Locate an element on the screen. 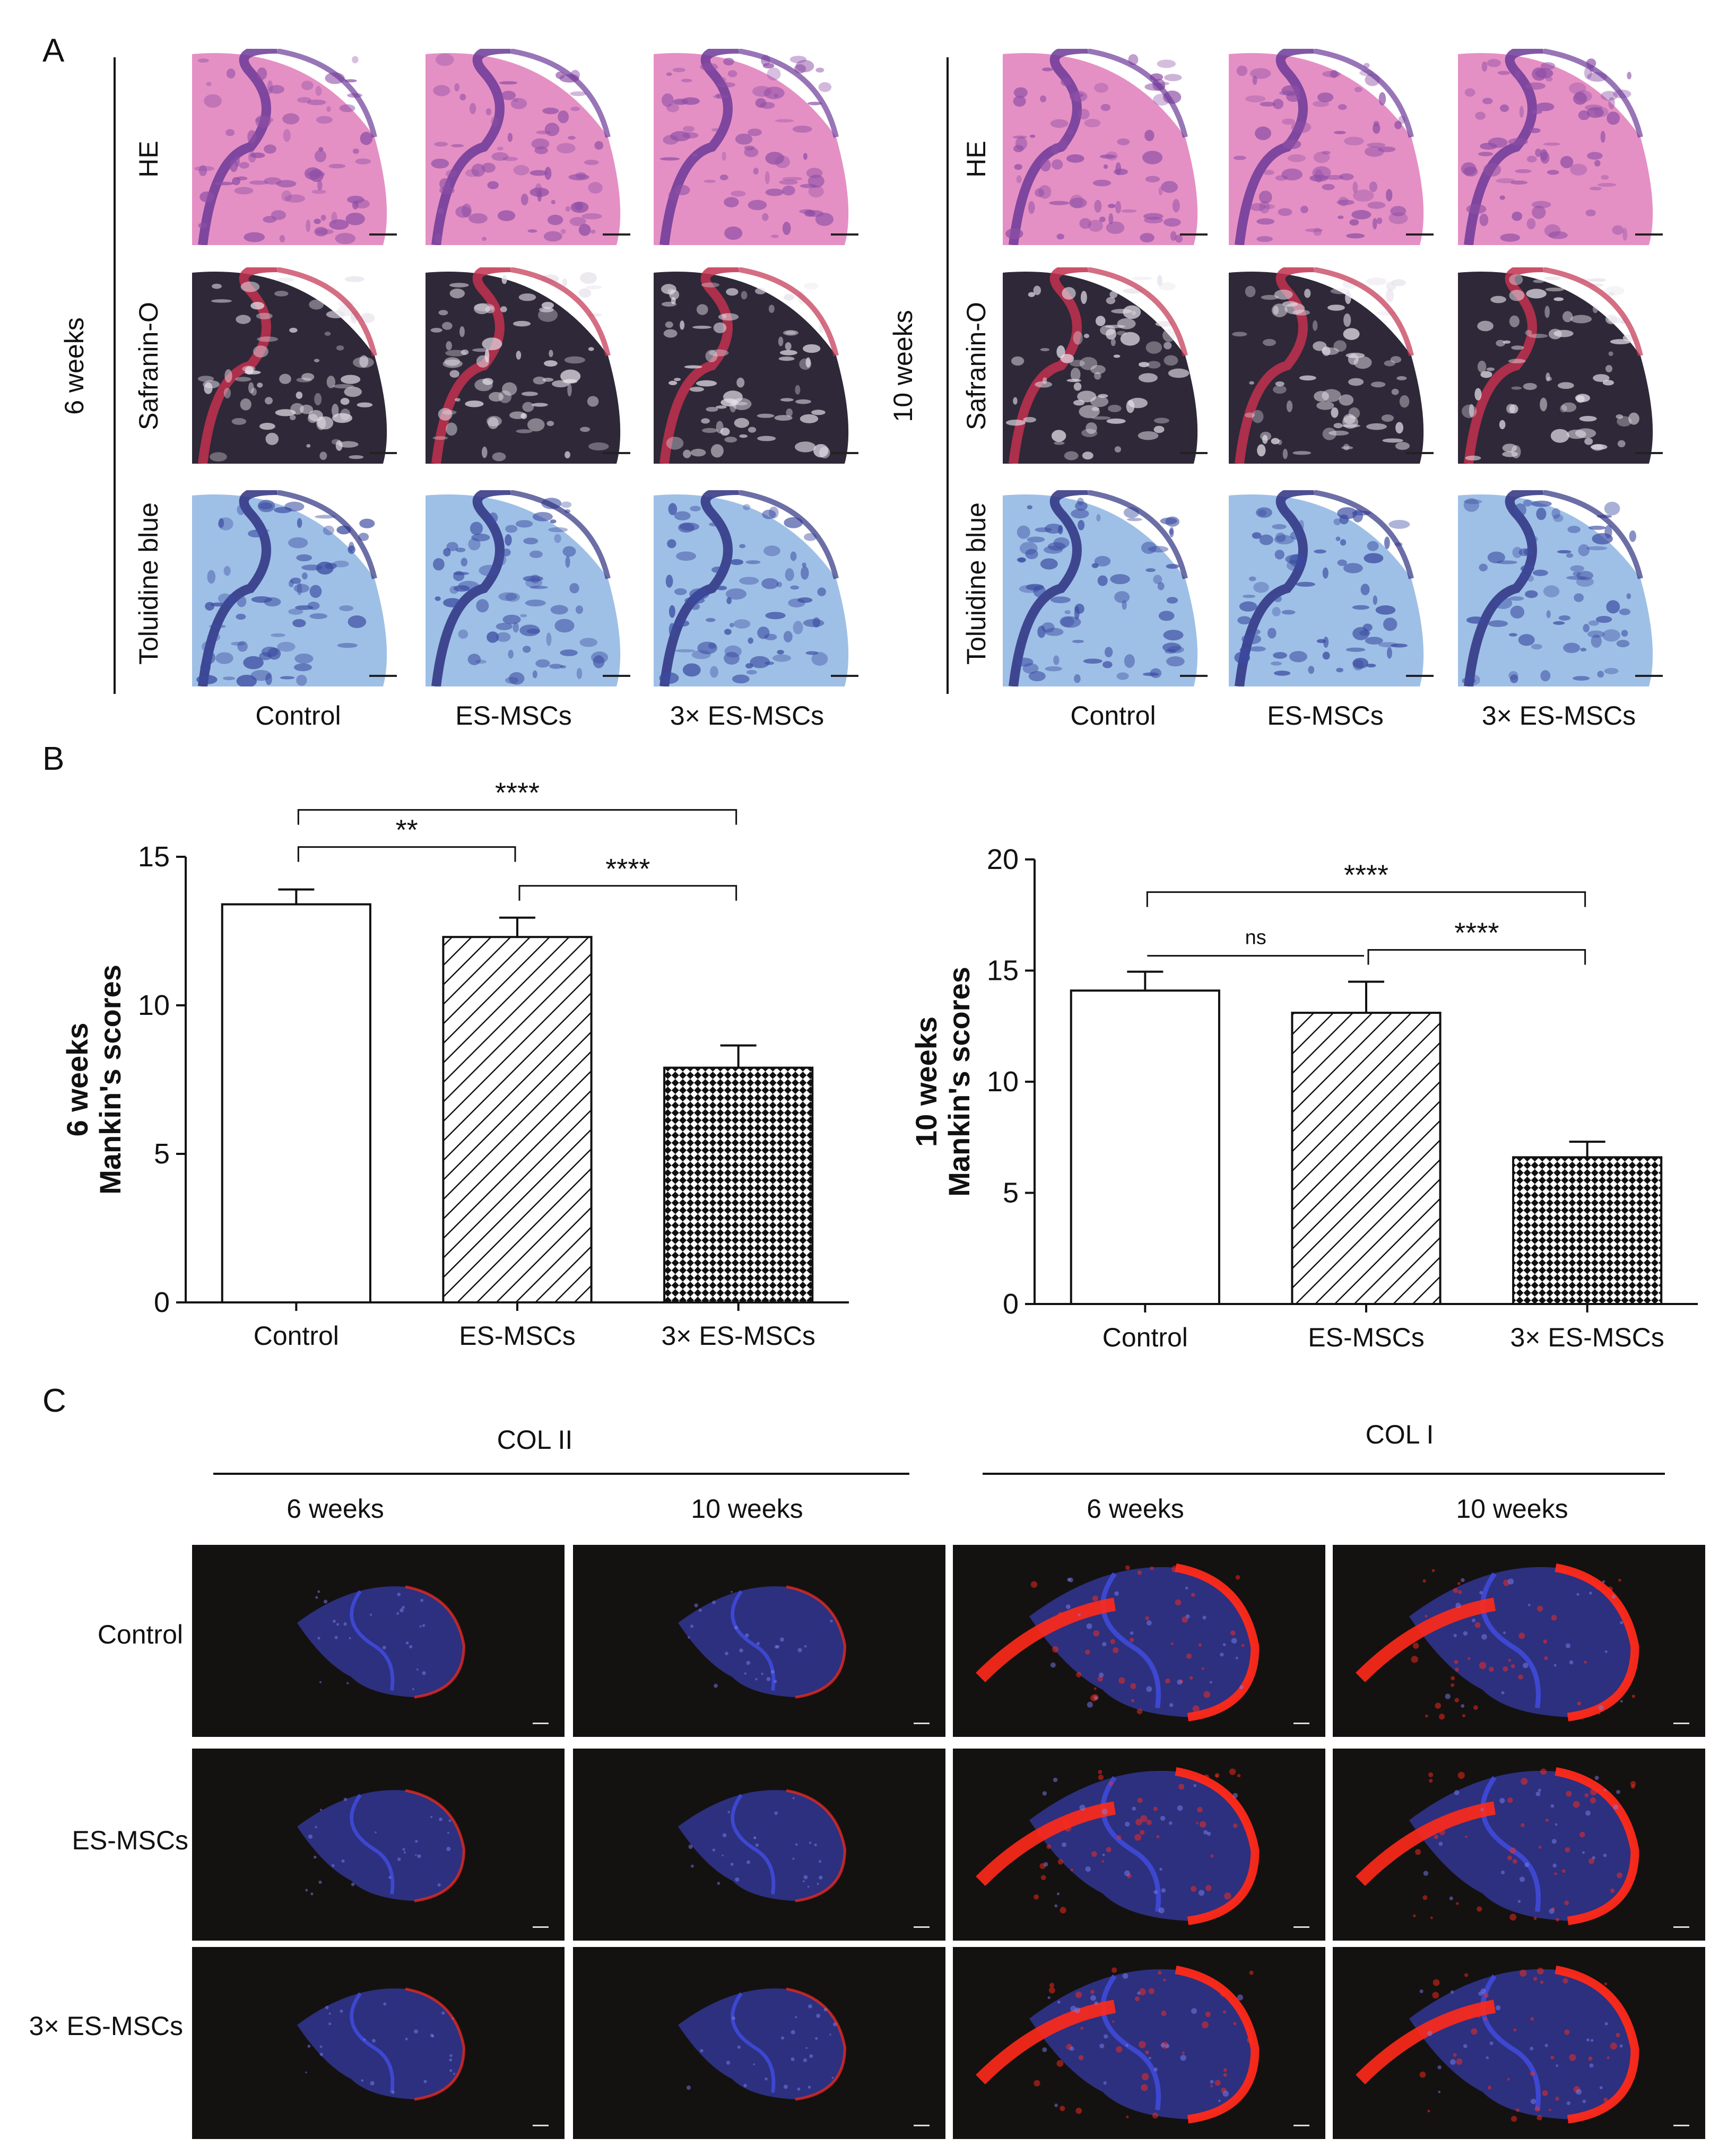 This screenshot has height=2156, width=1719. y-tick-label: 5 is located at coordinates (162, 1154).